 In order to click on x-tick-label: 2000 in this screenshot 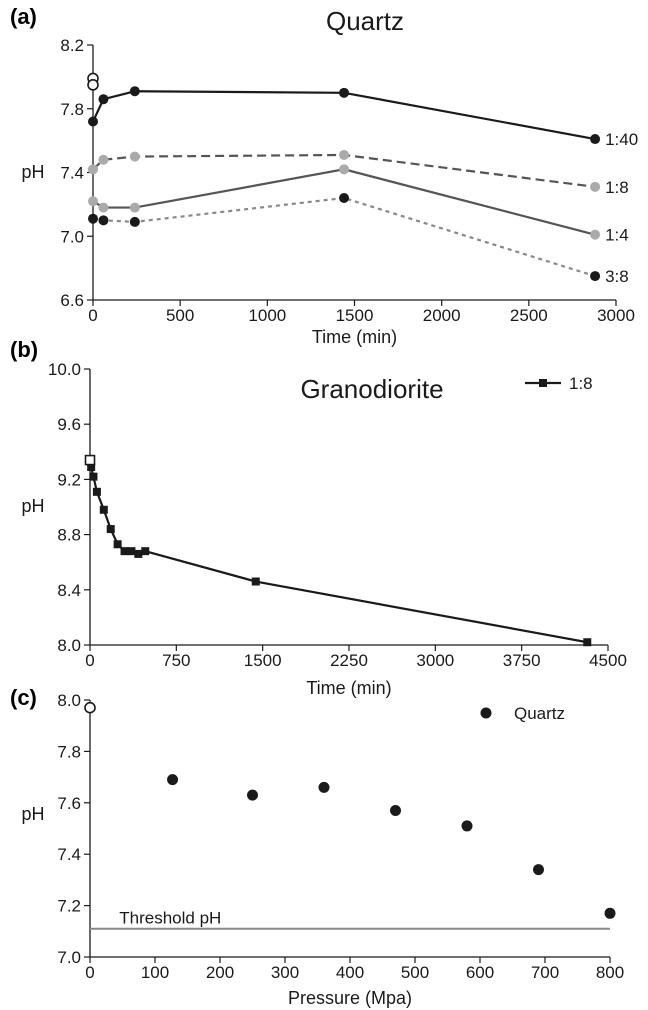, I will do `click(442, 315)`.